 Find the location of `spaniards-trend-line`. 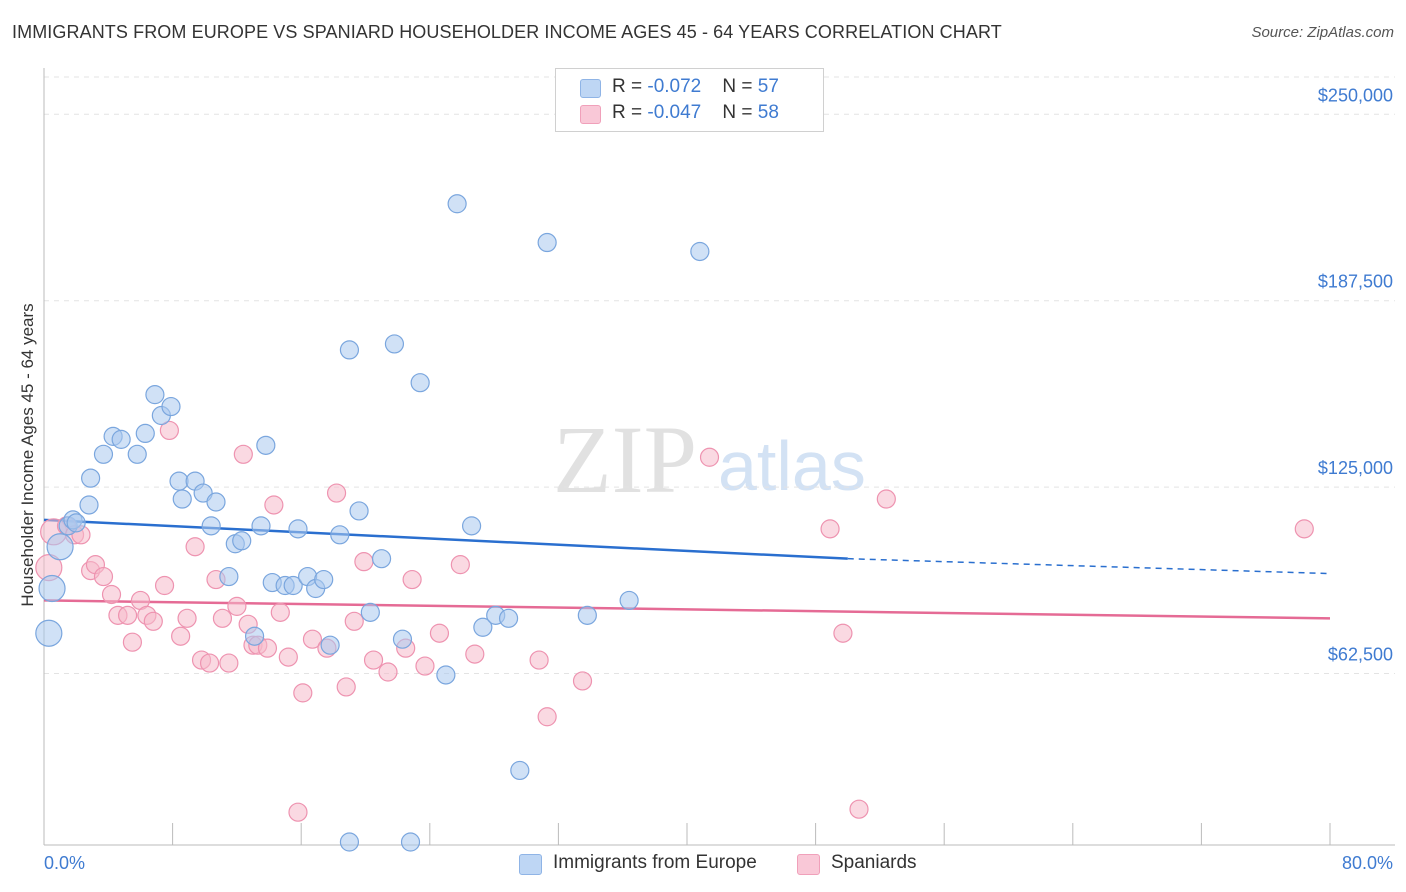

spaniards-trend-line is located at coordinates (687, 609).